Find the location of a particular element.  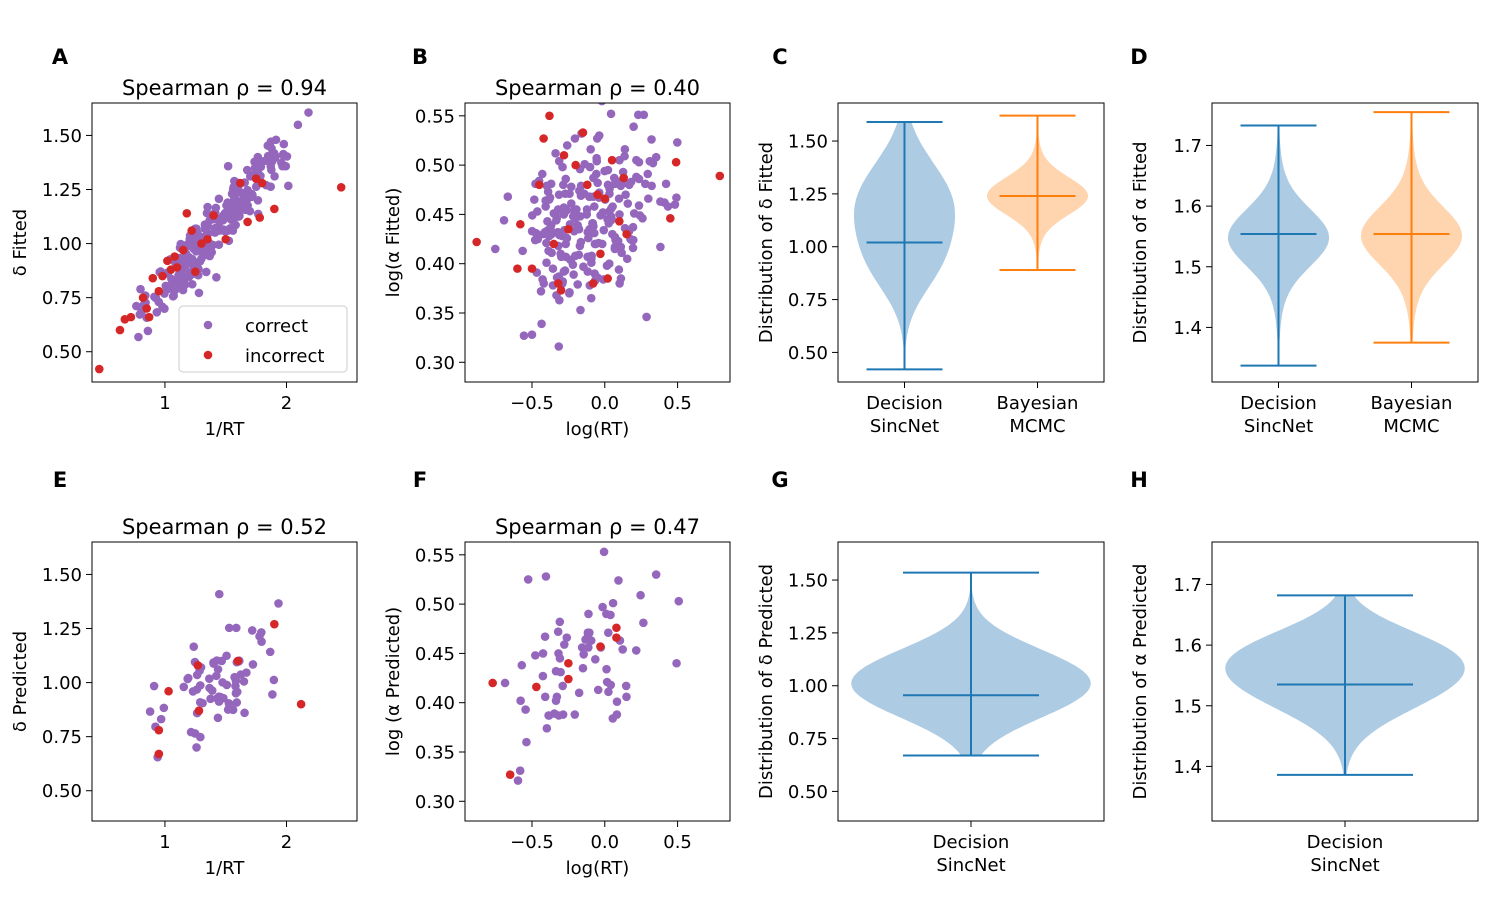

y-axis-label: Distribution of α Predicted is located at coordinates (1140, 682).